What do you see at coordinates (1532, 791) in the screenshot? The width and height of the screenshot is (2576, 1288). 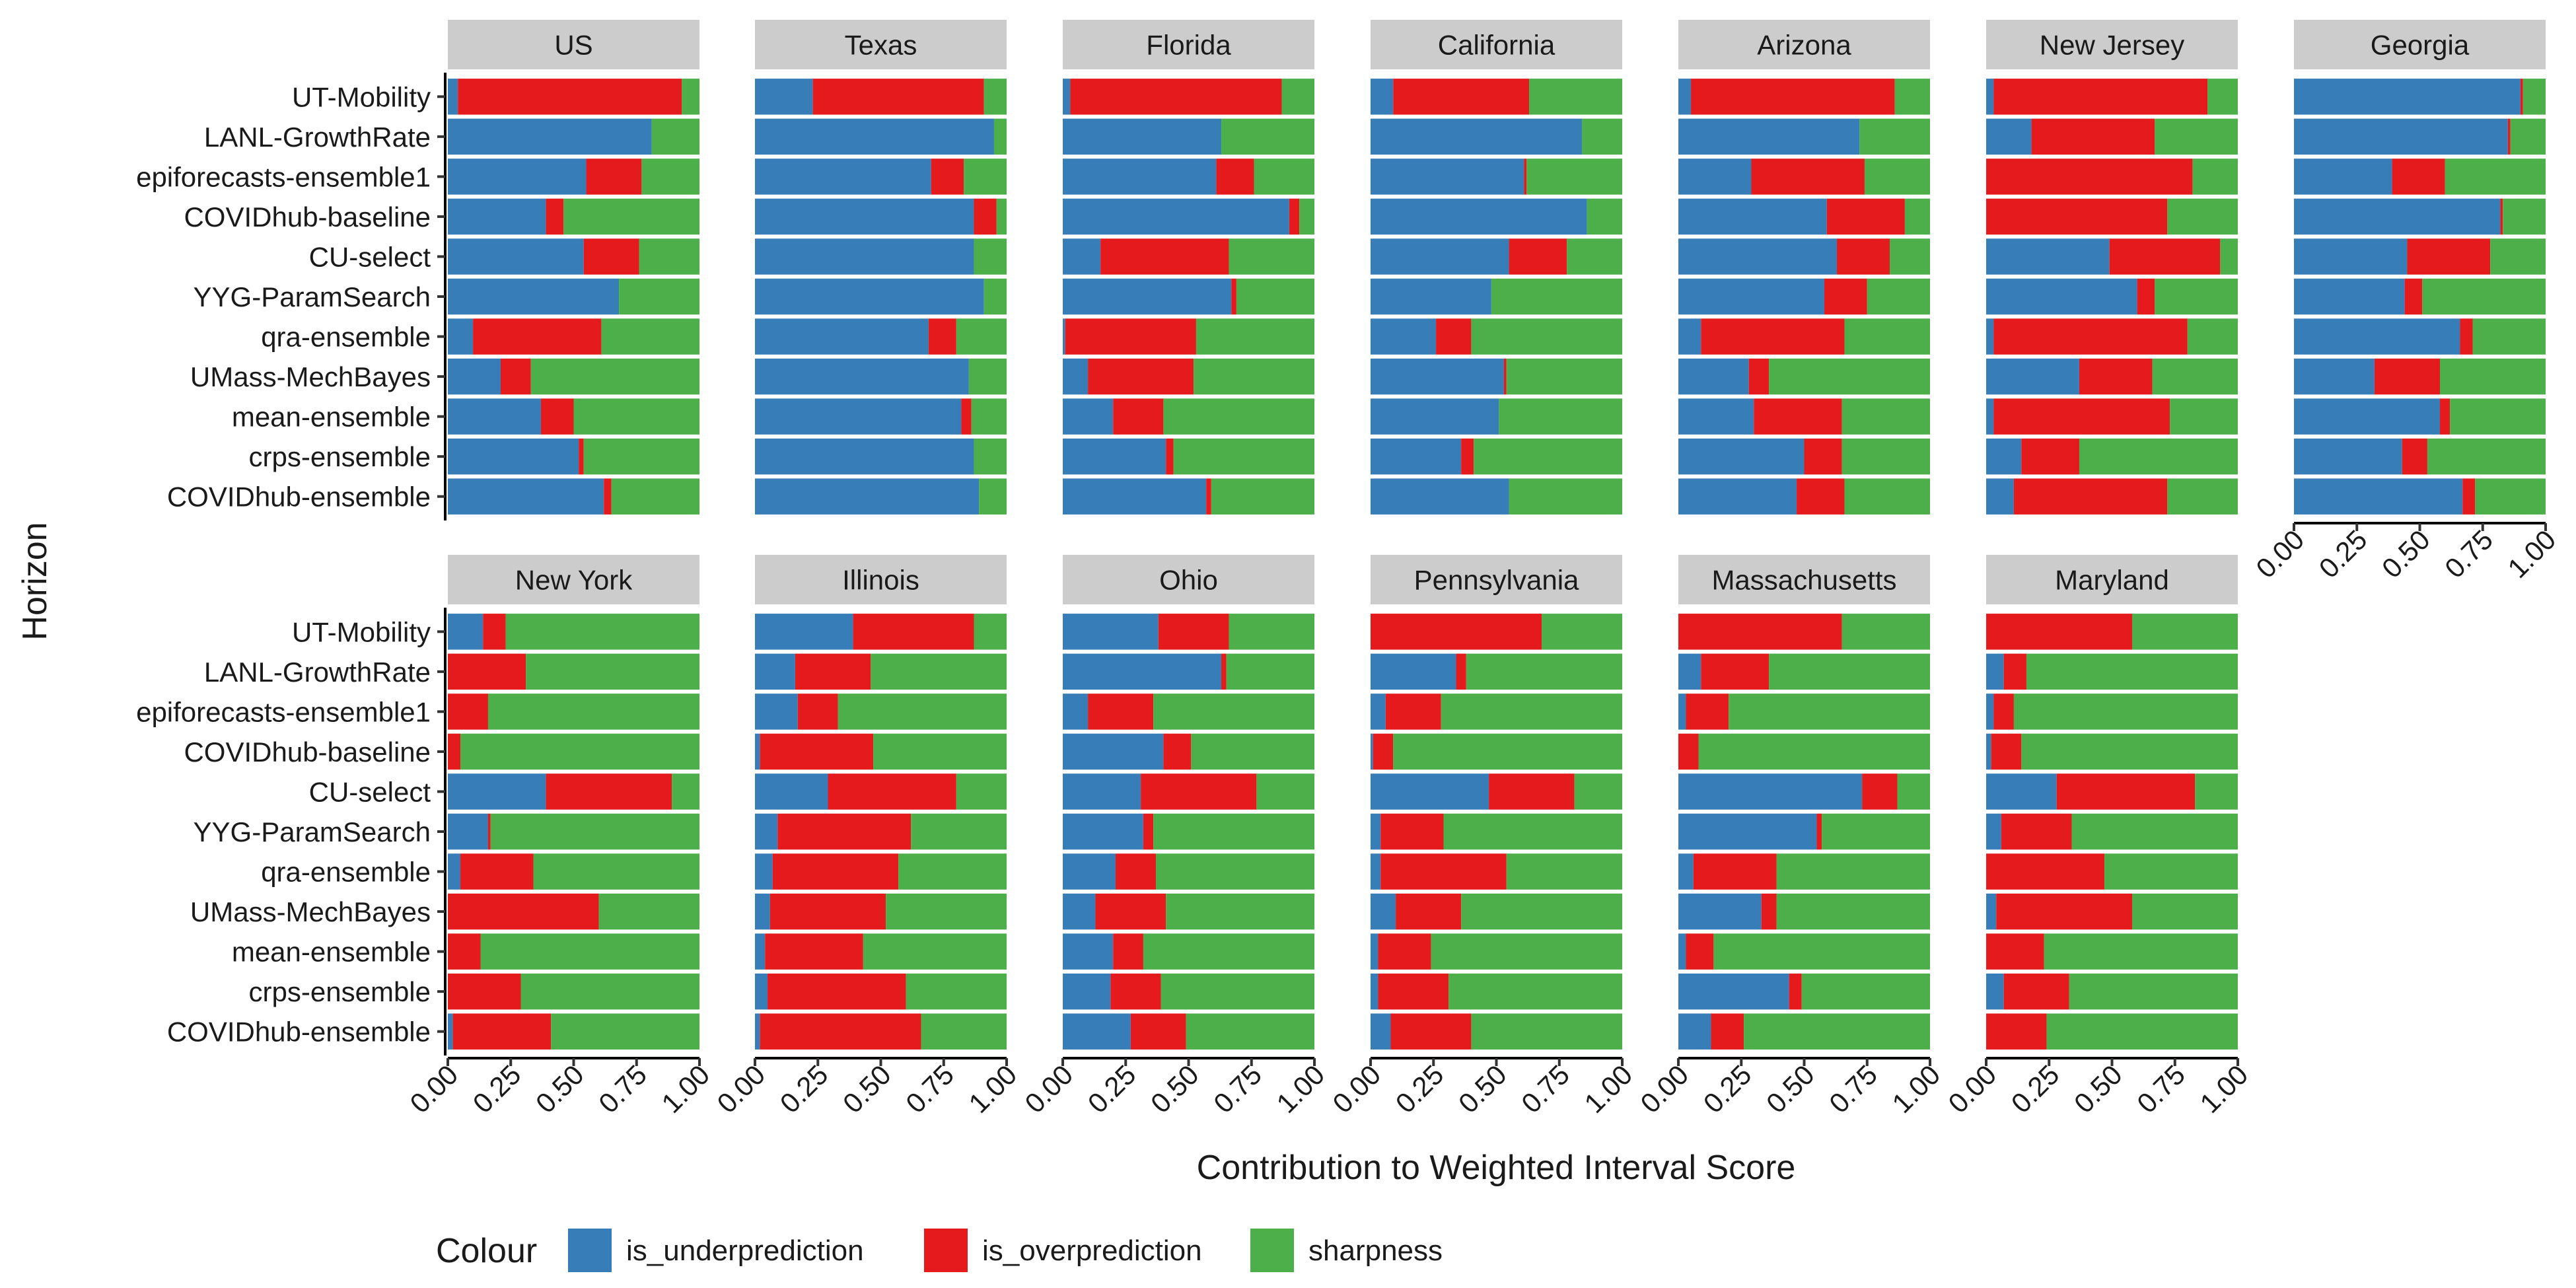 I see `bar-pennsylvania-cu-select-is-overprediction` at bounding box center [1532, 791].